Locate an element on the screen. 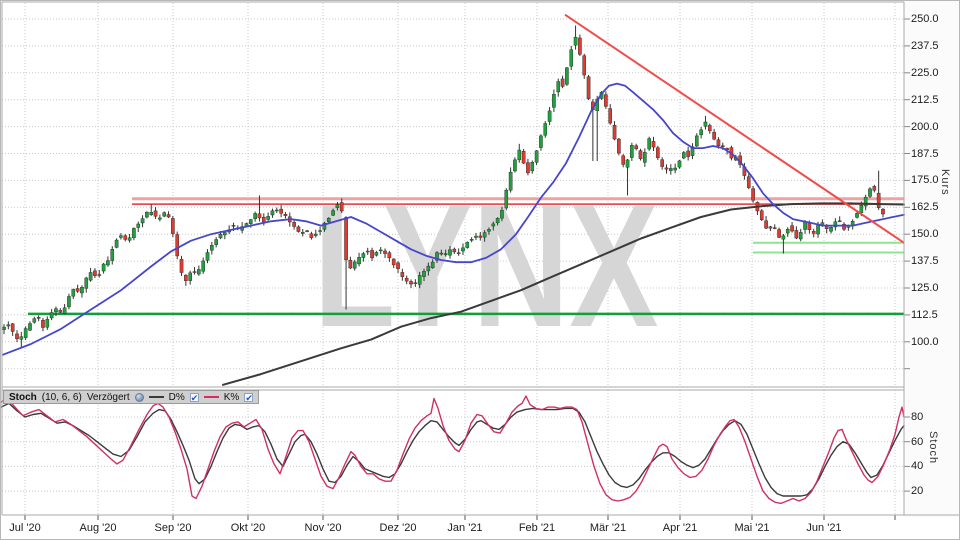 The width and height of the screenshot is (960, 540). stoch-tick-label: 80 is located at coordinates (917, 417).